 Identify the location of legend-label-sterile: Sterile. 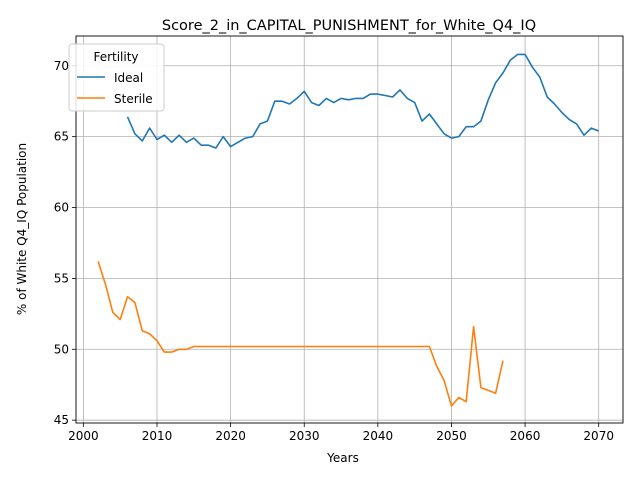
(133, 99).